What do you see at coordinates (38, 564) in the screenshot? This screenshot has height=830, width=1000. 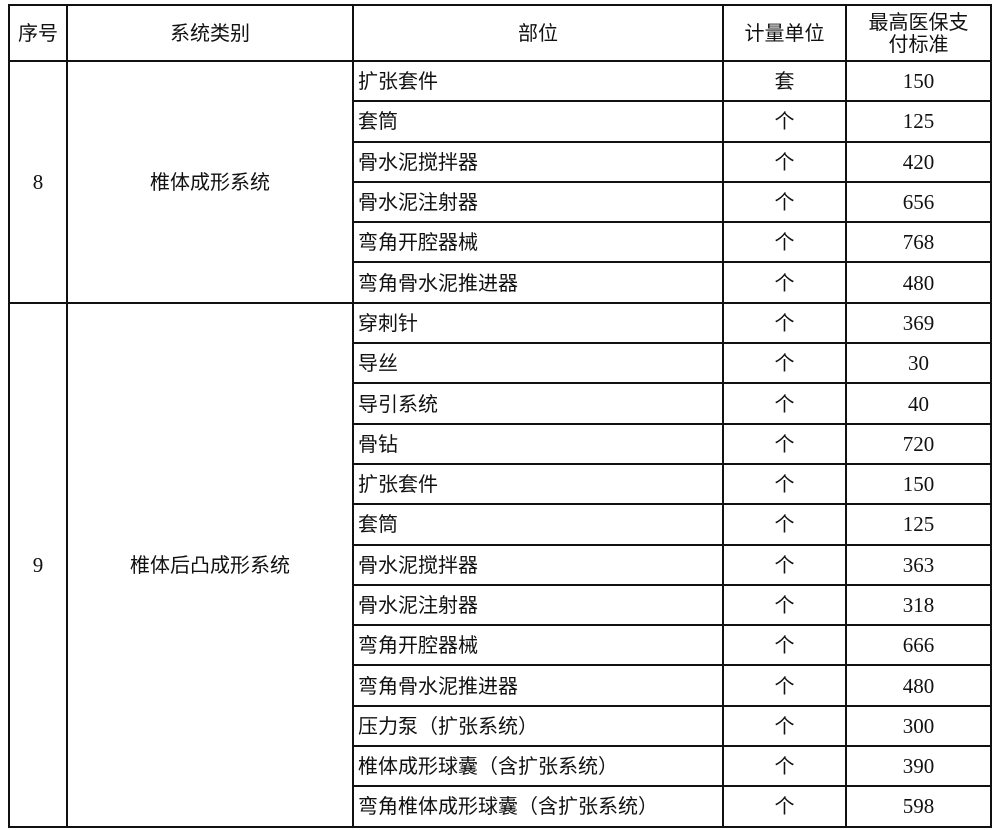 I see `group-number: 9` at bounding box center [38, 564].